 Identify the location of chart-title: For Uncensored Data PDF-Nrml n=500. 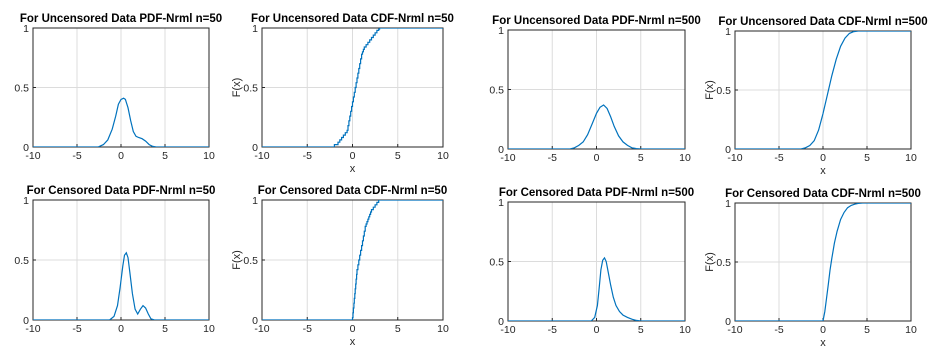
(596, 21).